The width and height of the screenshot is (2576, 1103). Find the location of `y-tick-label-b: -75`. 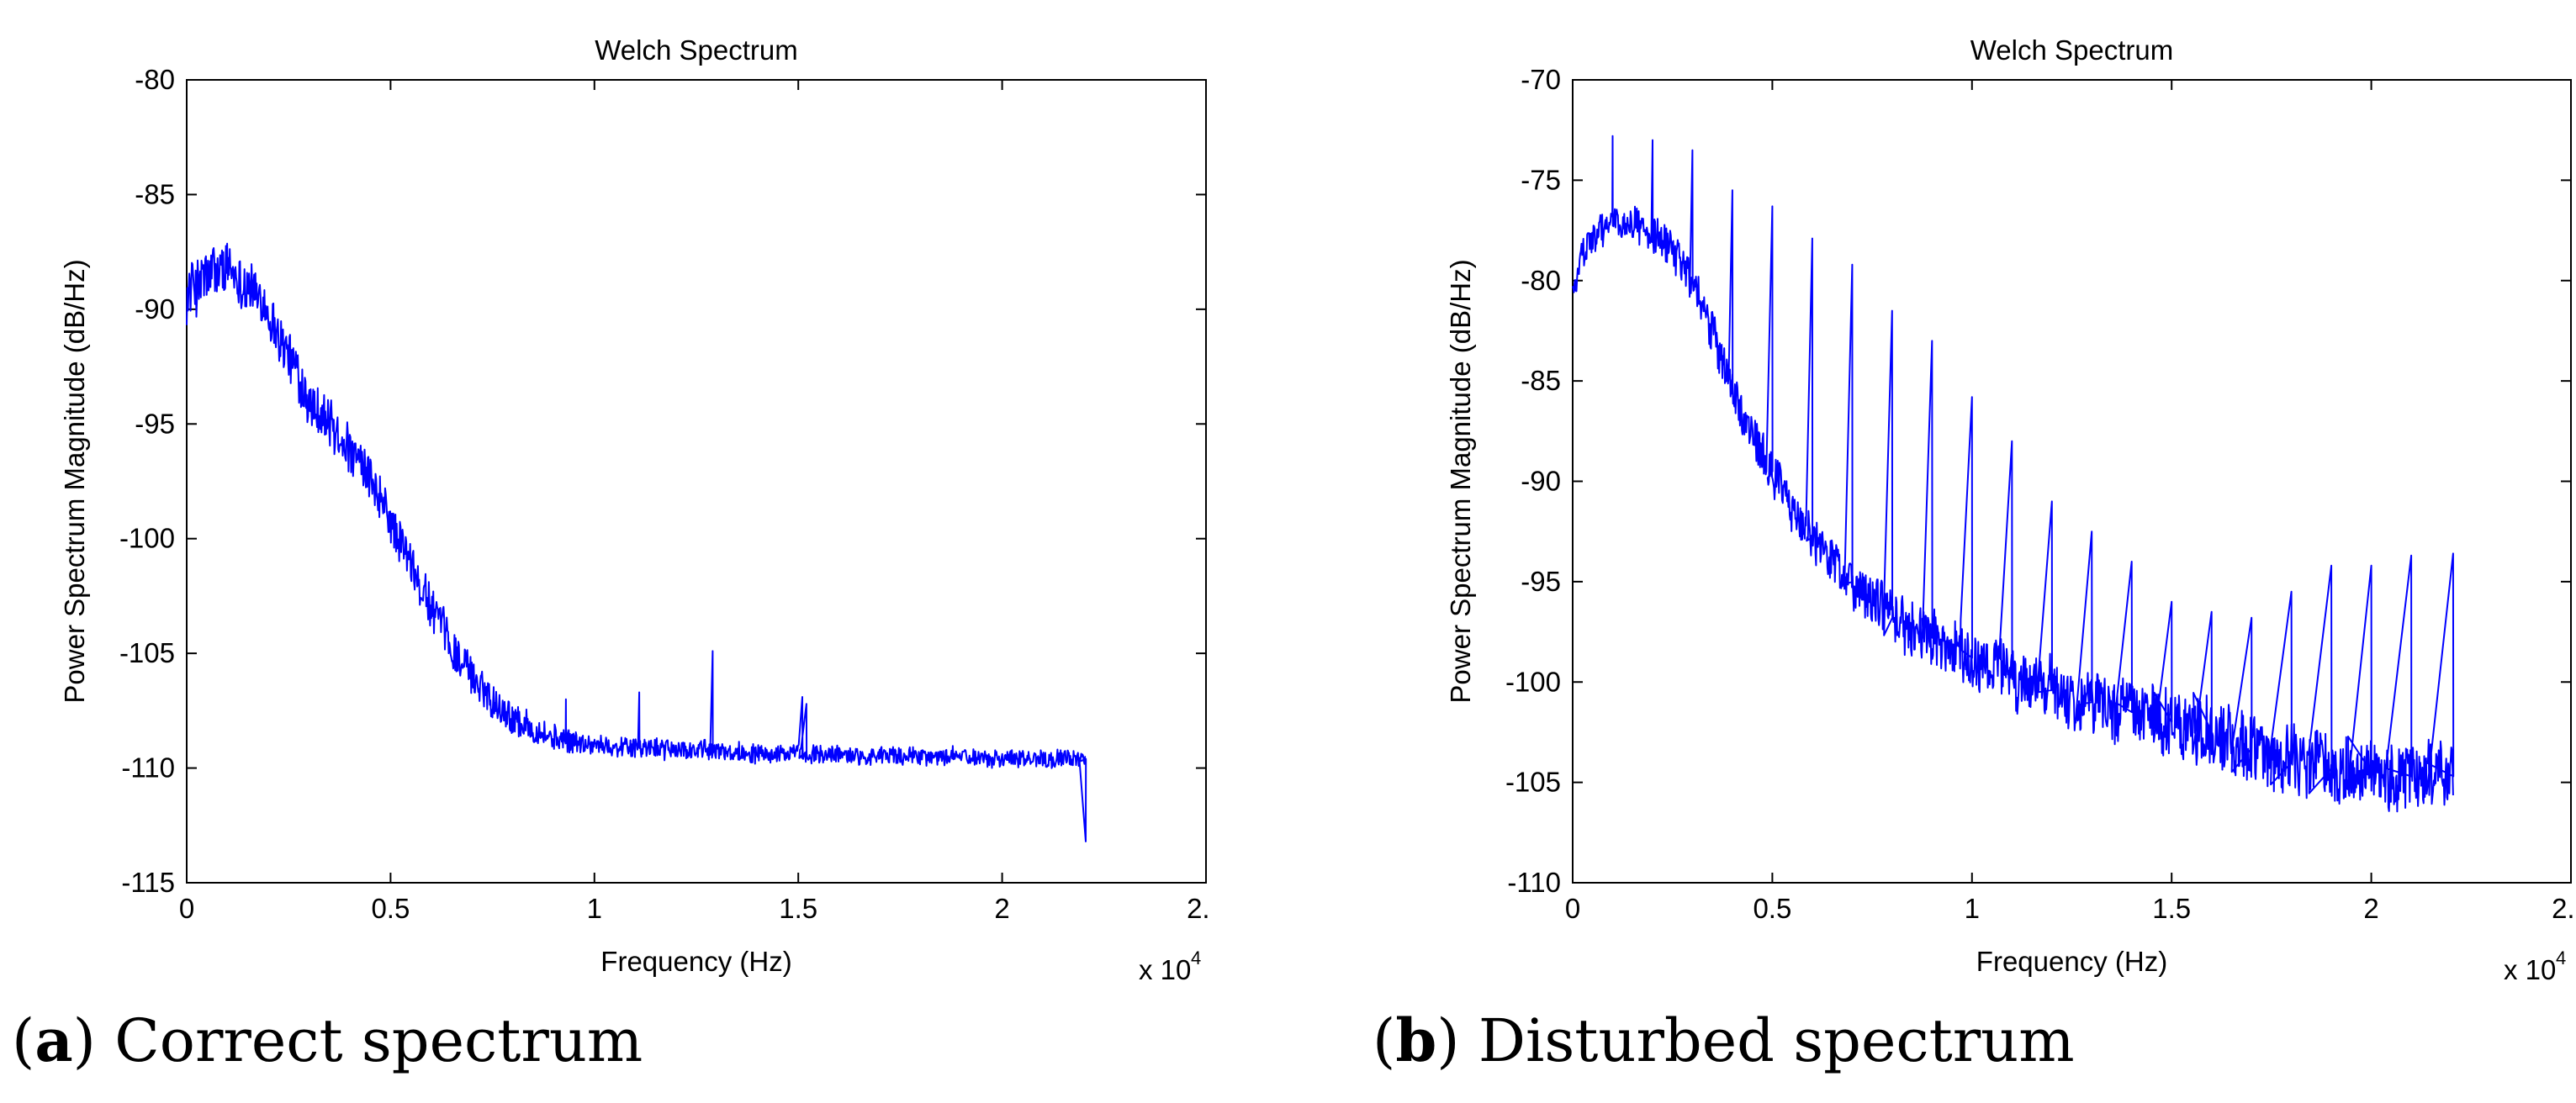

y-tick-label-b: -75 is located at coordinates (1541, 180).